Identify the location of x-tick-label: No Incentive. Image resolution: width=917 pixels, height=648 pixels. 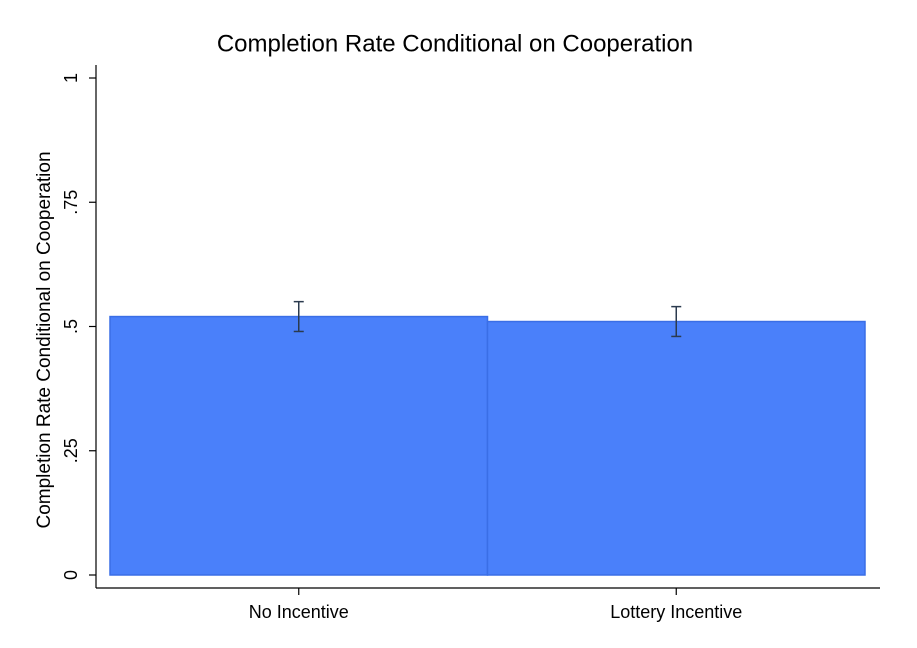
(299, 612).